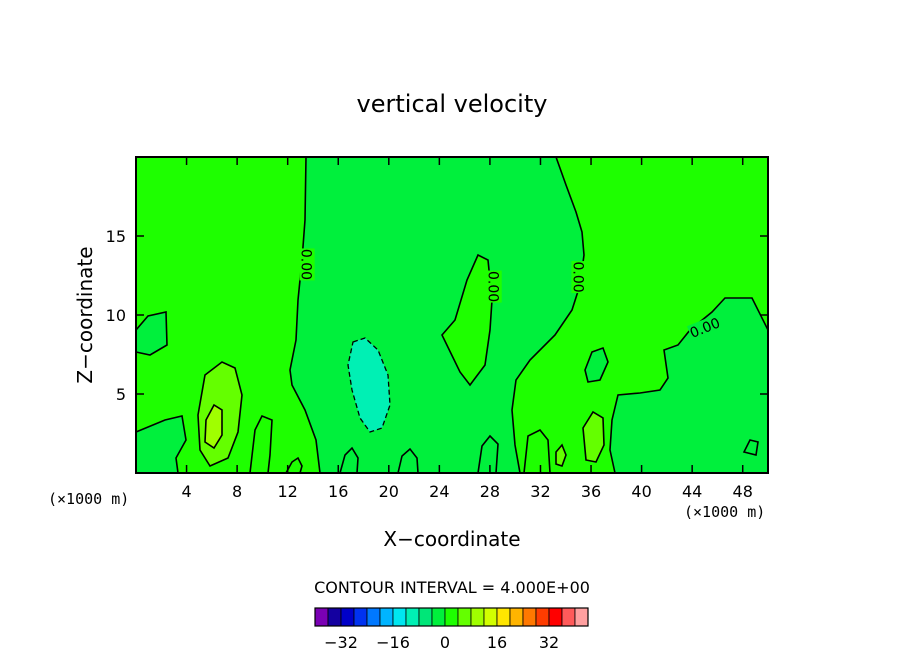 The image size is (904, 654). Describe the element at coordinates (692, 491) in the screenshot. I see `x-tick-label: 44` at that location.